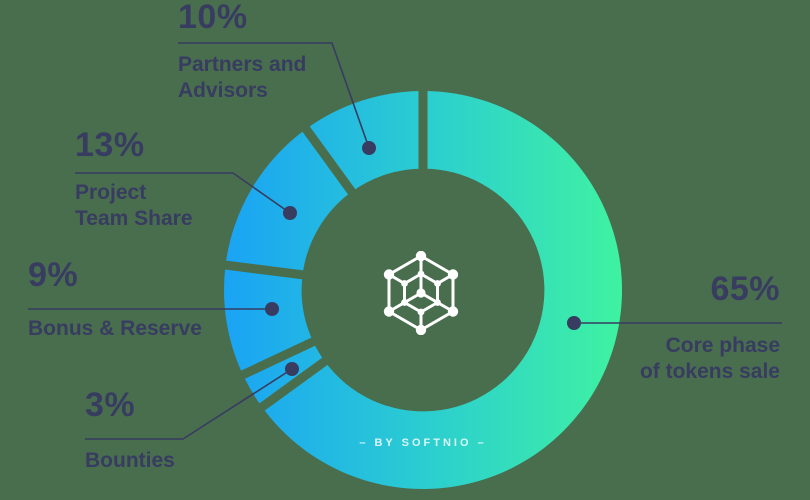 The width and height of the screenshot is (810, 500). I want to click on leader-line-partners, so click(274, 95).